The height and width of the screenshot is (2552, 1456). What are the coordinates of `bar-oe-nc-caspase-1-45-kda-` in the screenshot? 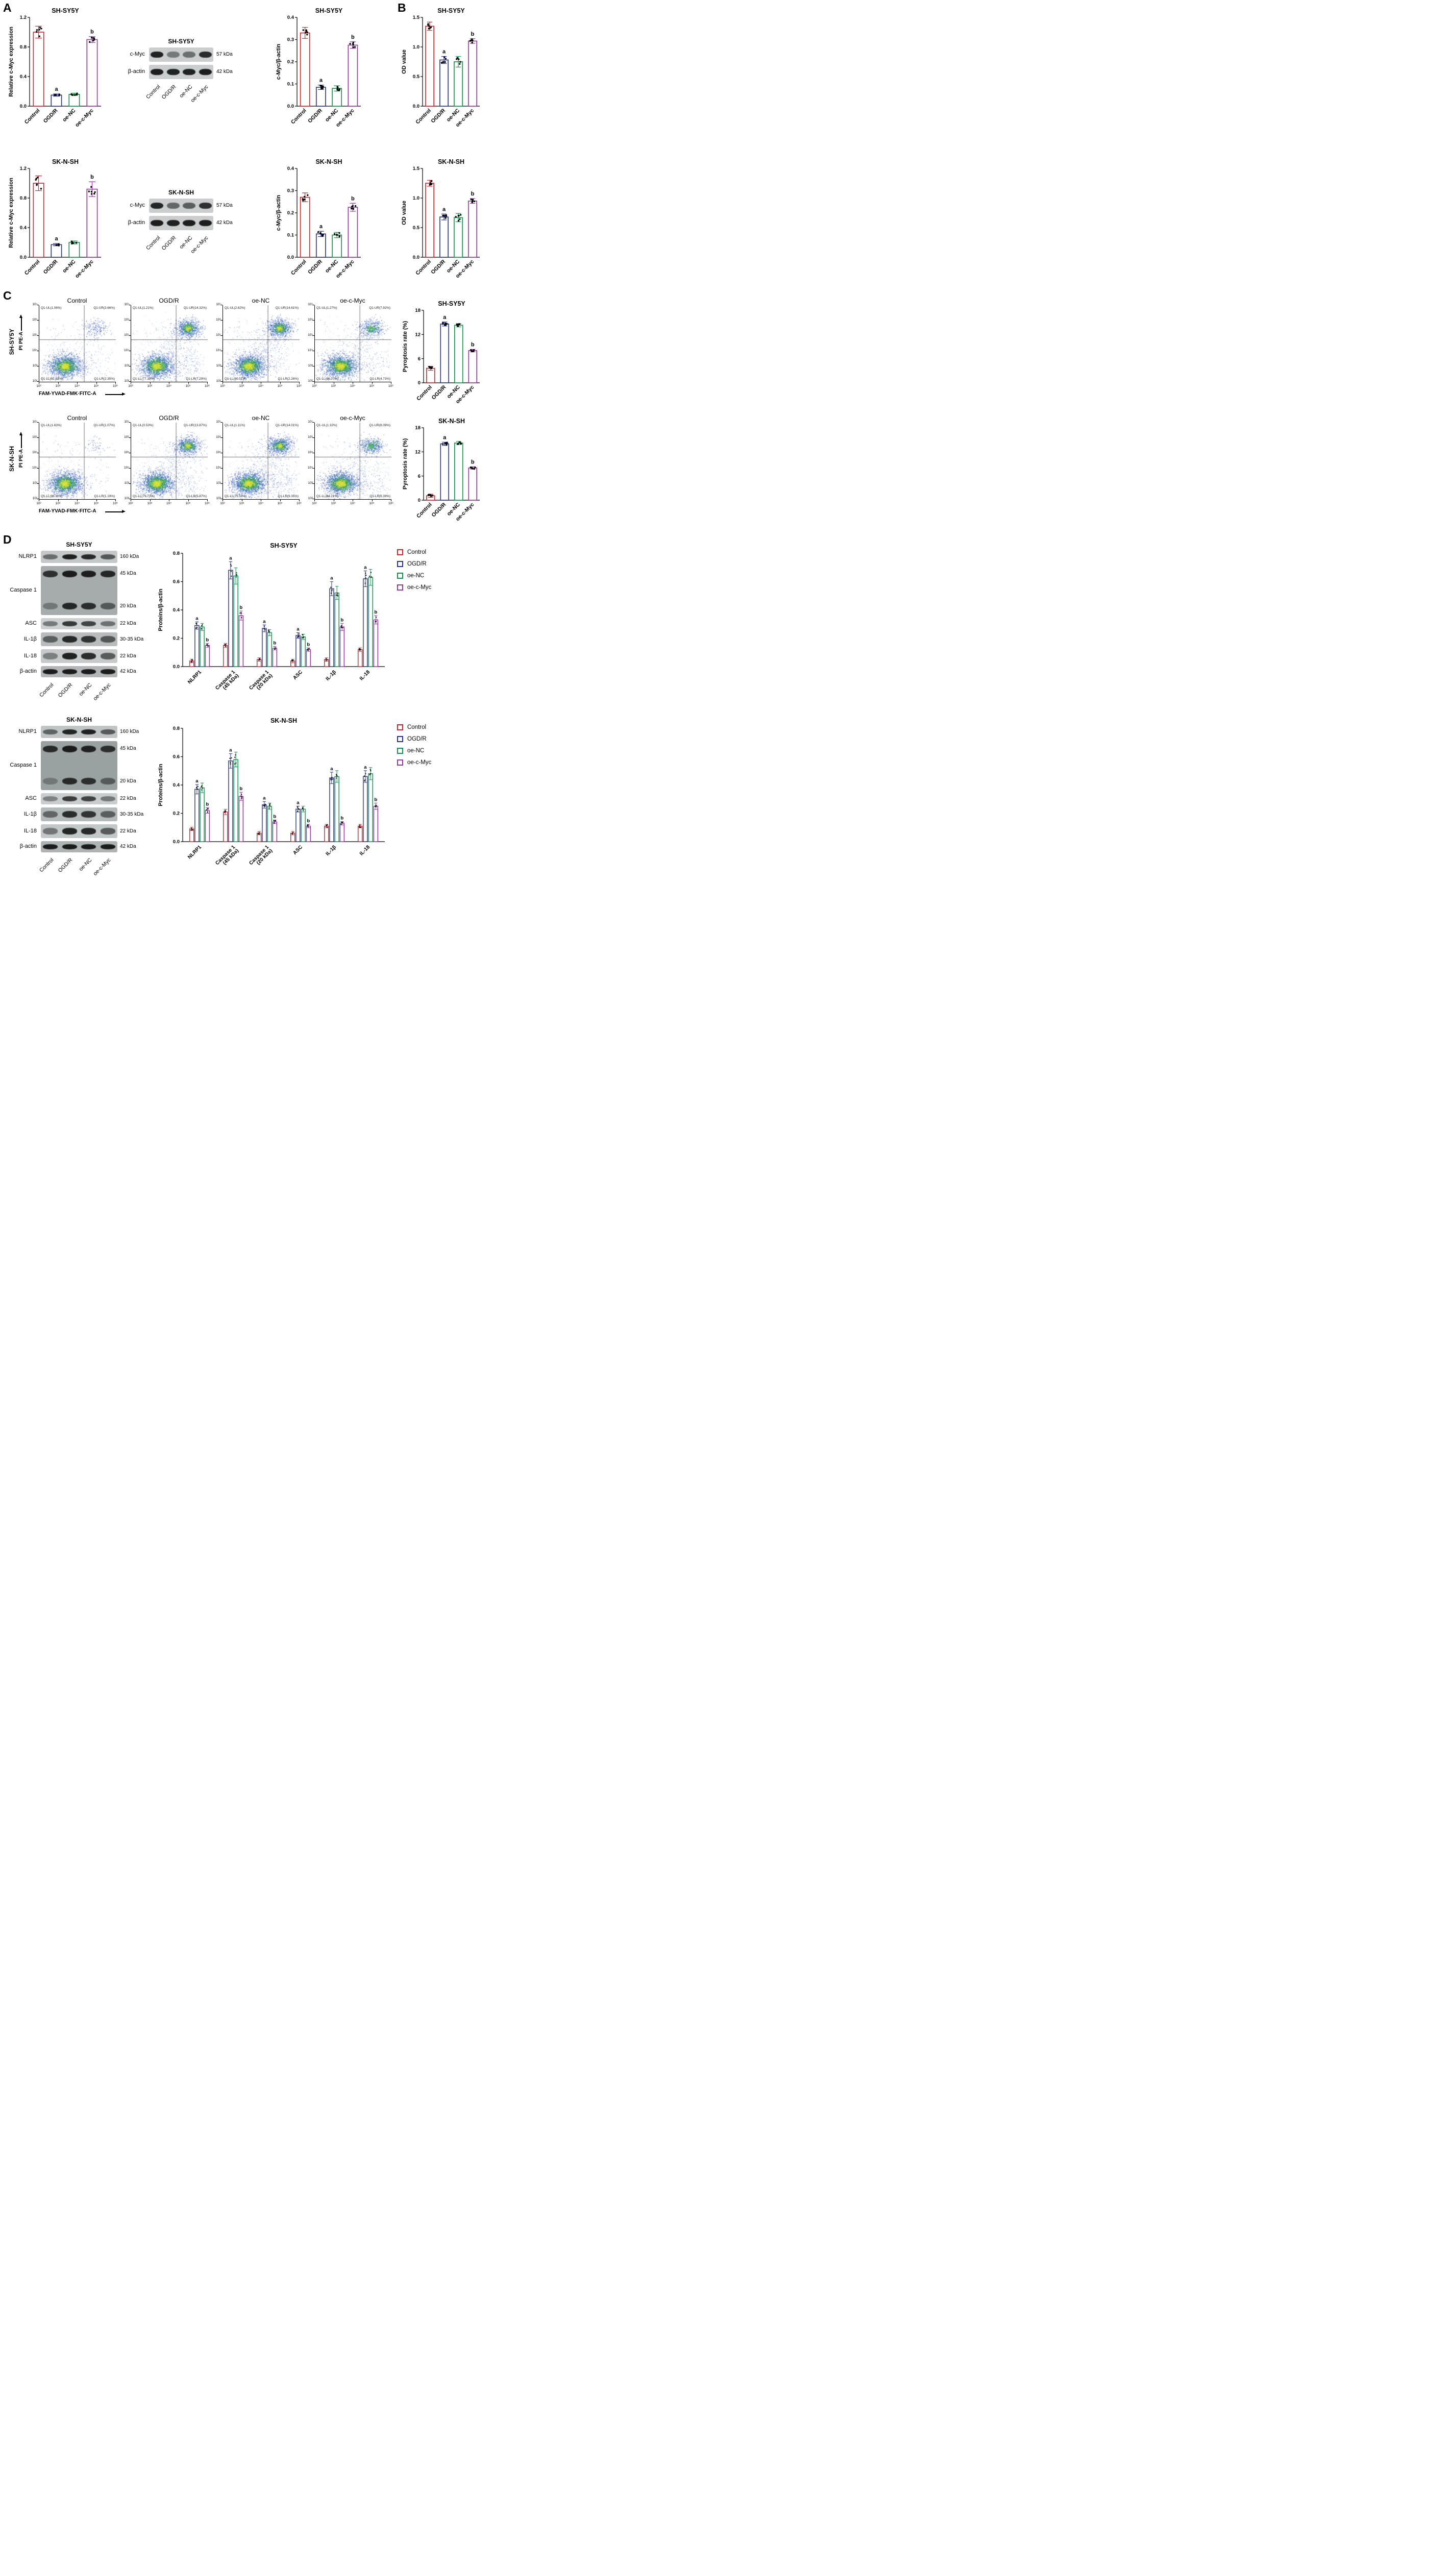 It's located at (235, 621).